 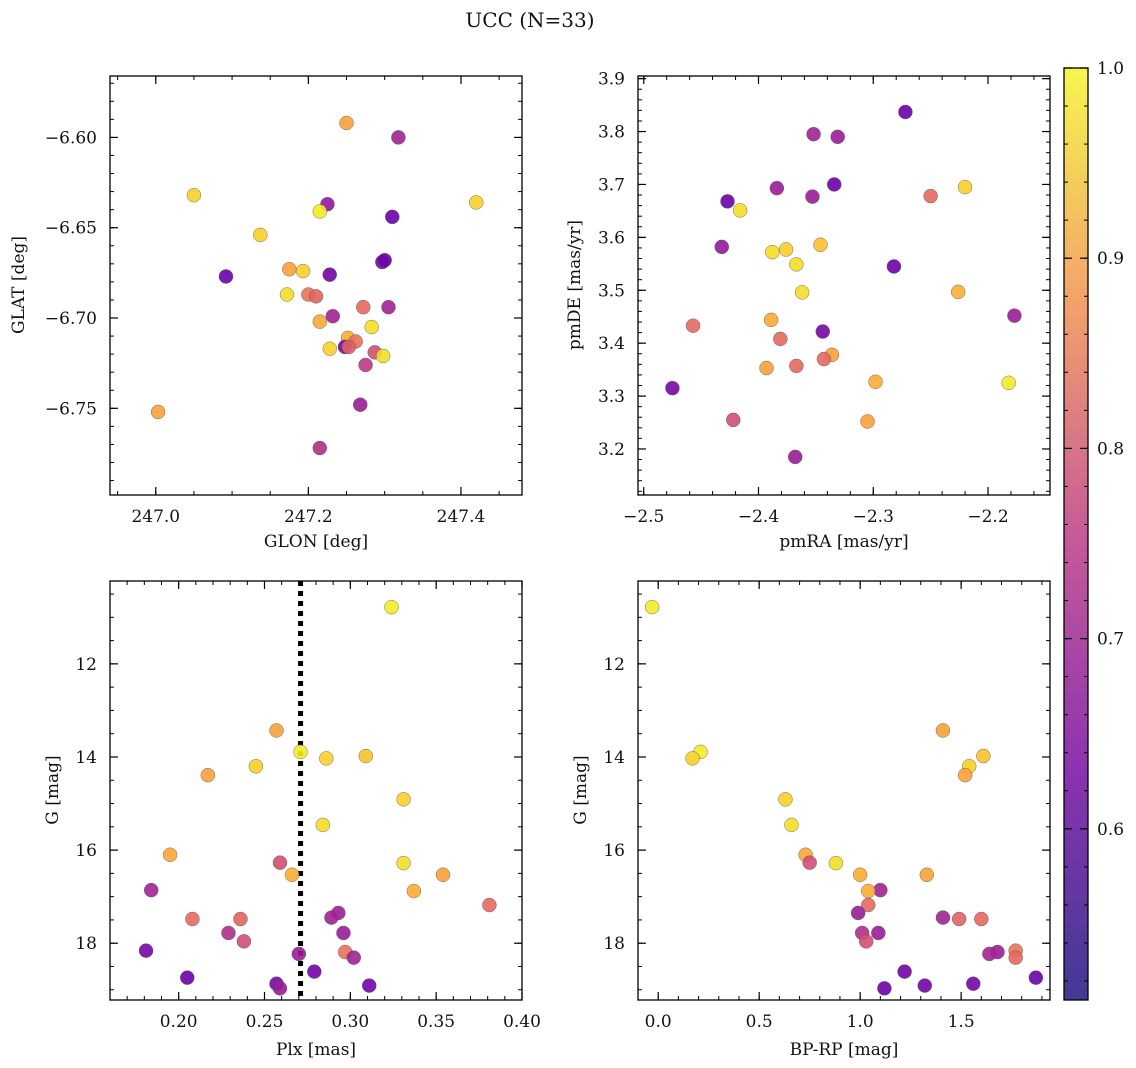 What do you see at coordinates (316, 1050) in the screenshot?
I see `plx-xlabel: Plx [mas]` at bounding box center [316, 1050].